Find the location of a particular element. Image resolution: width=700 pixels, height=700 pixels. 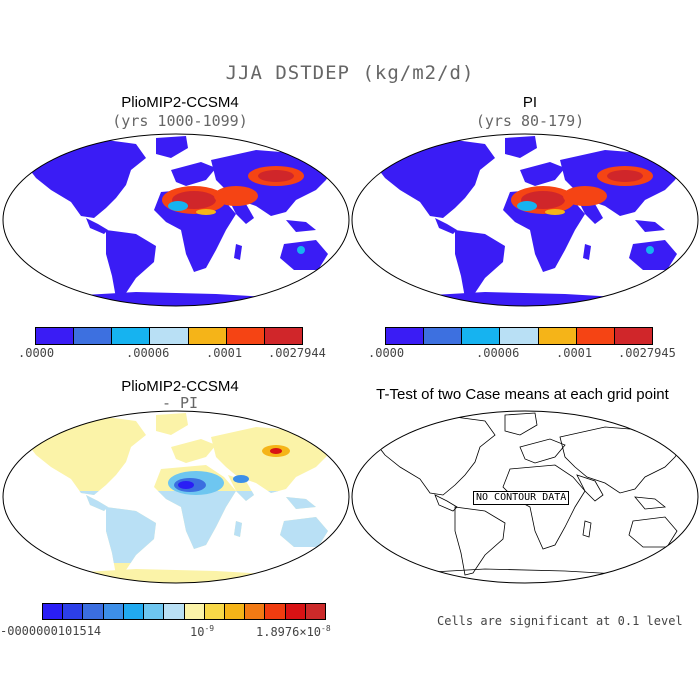

panel-1-frame is located at coordinates (176, 220).